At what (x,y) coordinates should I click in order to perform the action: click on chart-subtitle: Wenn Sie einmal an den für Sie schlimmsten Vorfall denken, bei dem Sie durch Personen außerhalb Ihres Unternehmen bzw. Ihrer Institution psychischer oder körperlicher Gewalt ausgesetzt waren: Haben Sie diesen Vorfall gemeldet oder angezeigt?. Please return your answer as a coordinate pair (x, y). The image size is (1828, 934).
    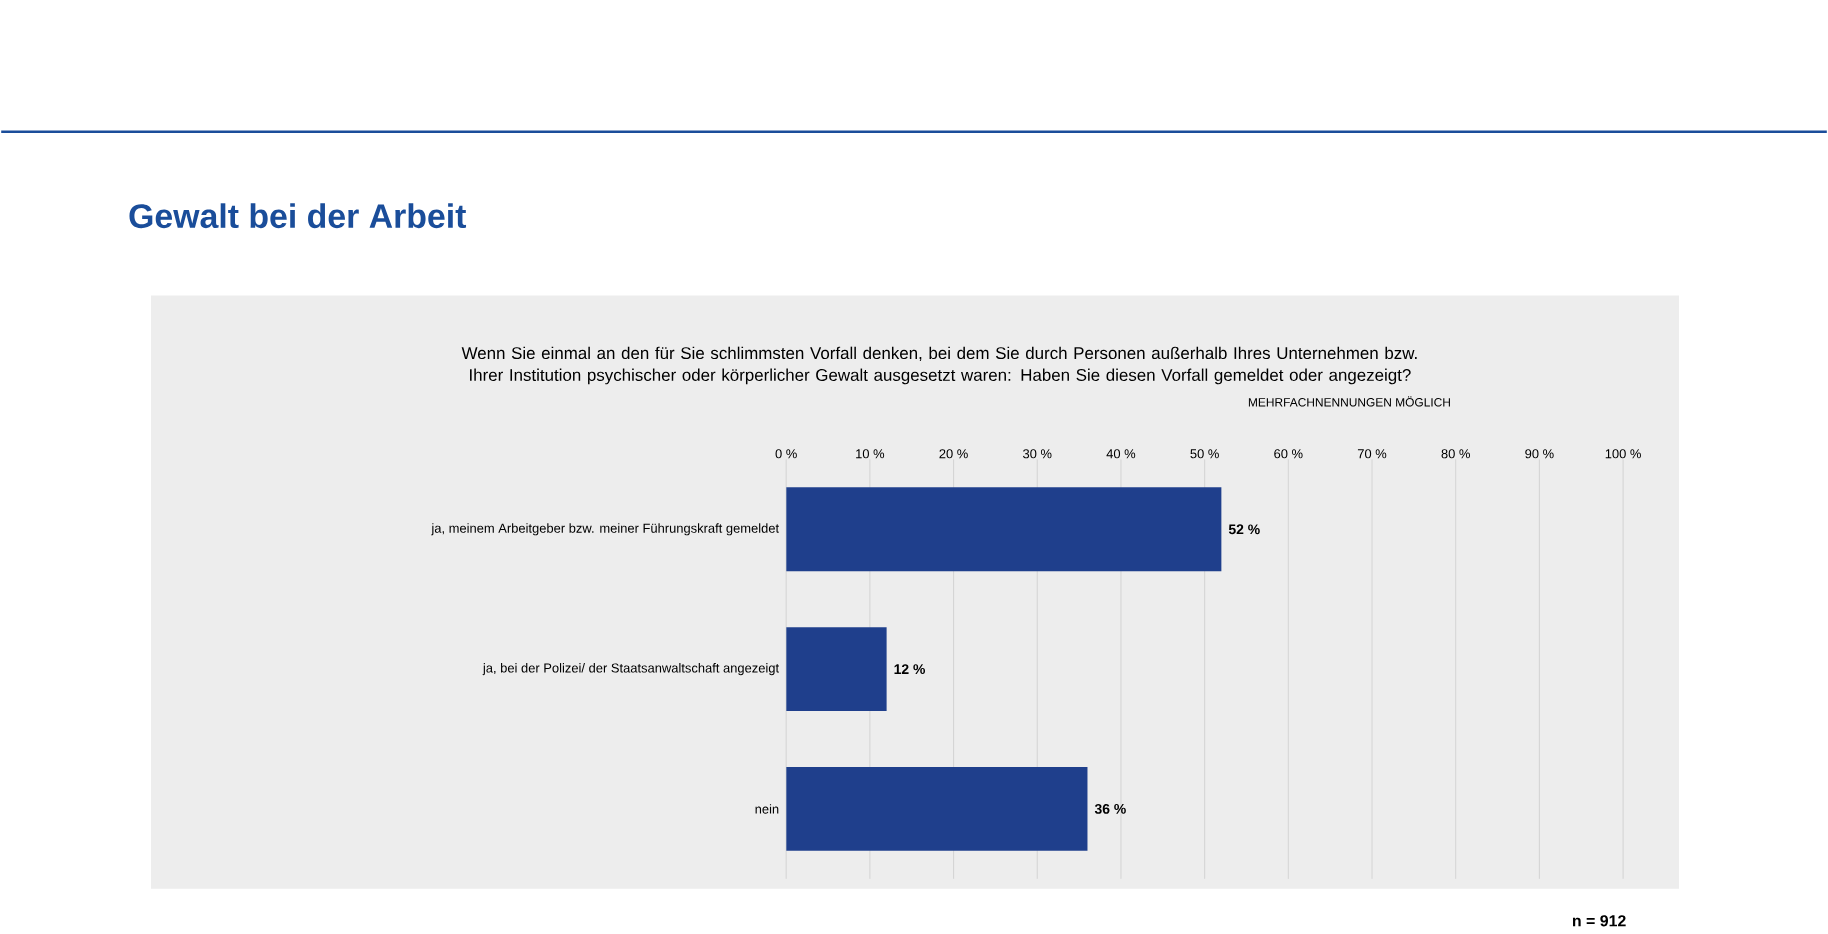
    Looking at the image, I should click on (939, 365).